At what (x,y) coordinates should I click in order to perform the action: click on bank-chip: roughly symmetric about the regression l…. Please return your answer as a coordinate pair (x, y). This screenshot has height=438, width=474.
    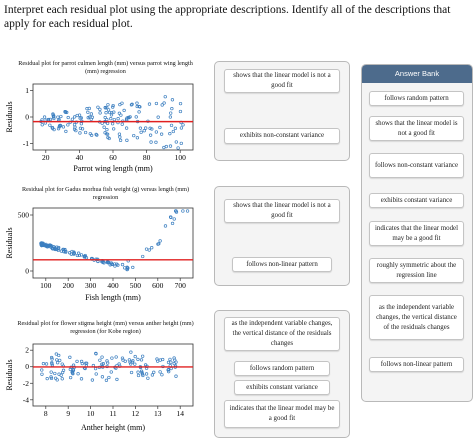
    Looking at the image, I should click on (416, 270).